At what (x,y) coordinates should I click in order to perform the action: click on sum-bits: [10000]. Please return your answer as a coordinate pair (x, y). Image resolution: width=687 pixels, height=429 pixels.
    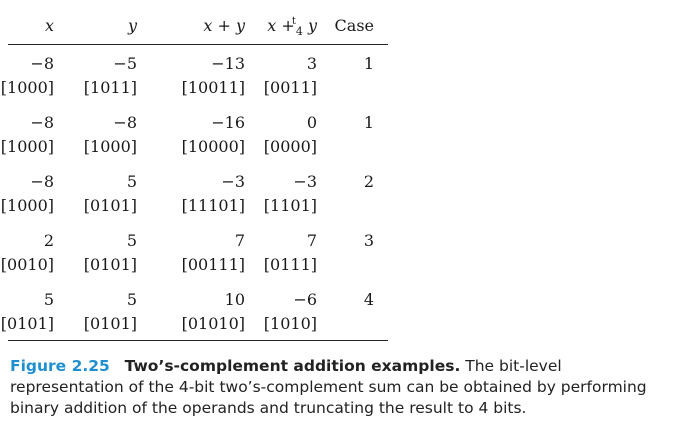
    Looking at the image, I should click on (213, 146).